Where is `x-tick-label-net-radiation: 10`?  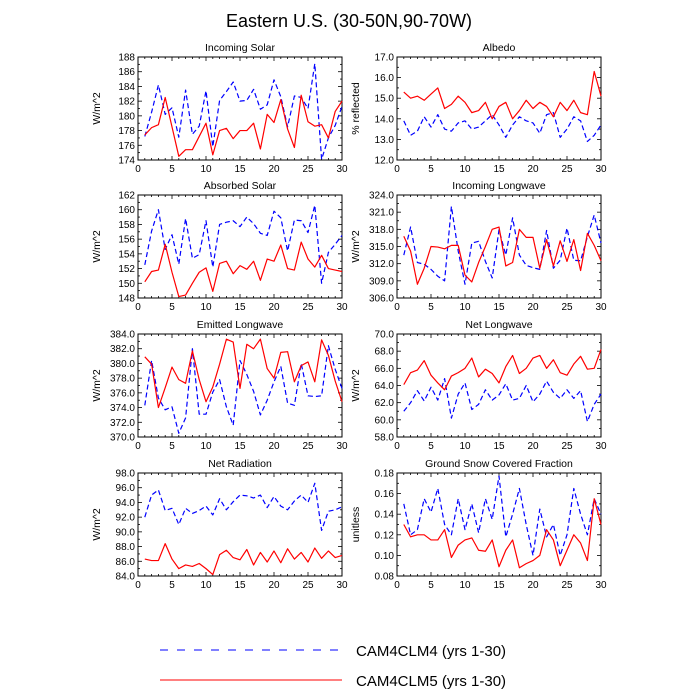
x-tick-label-net-radiation: 10 is located at coordinates (206, 585).